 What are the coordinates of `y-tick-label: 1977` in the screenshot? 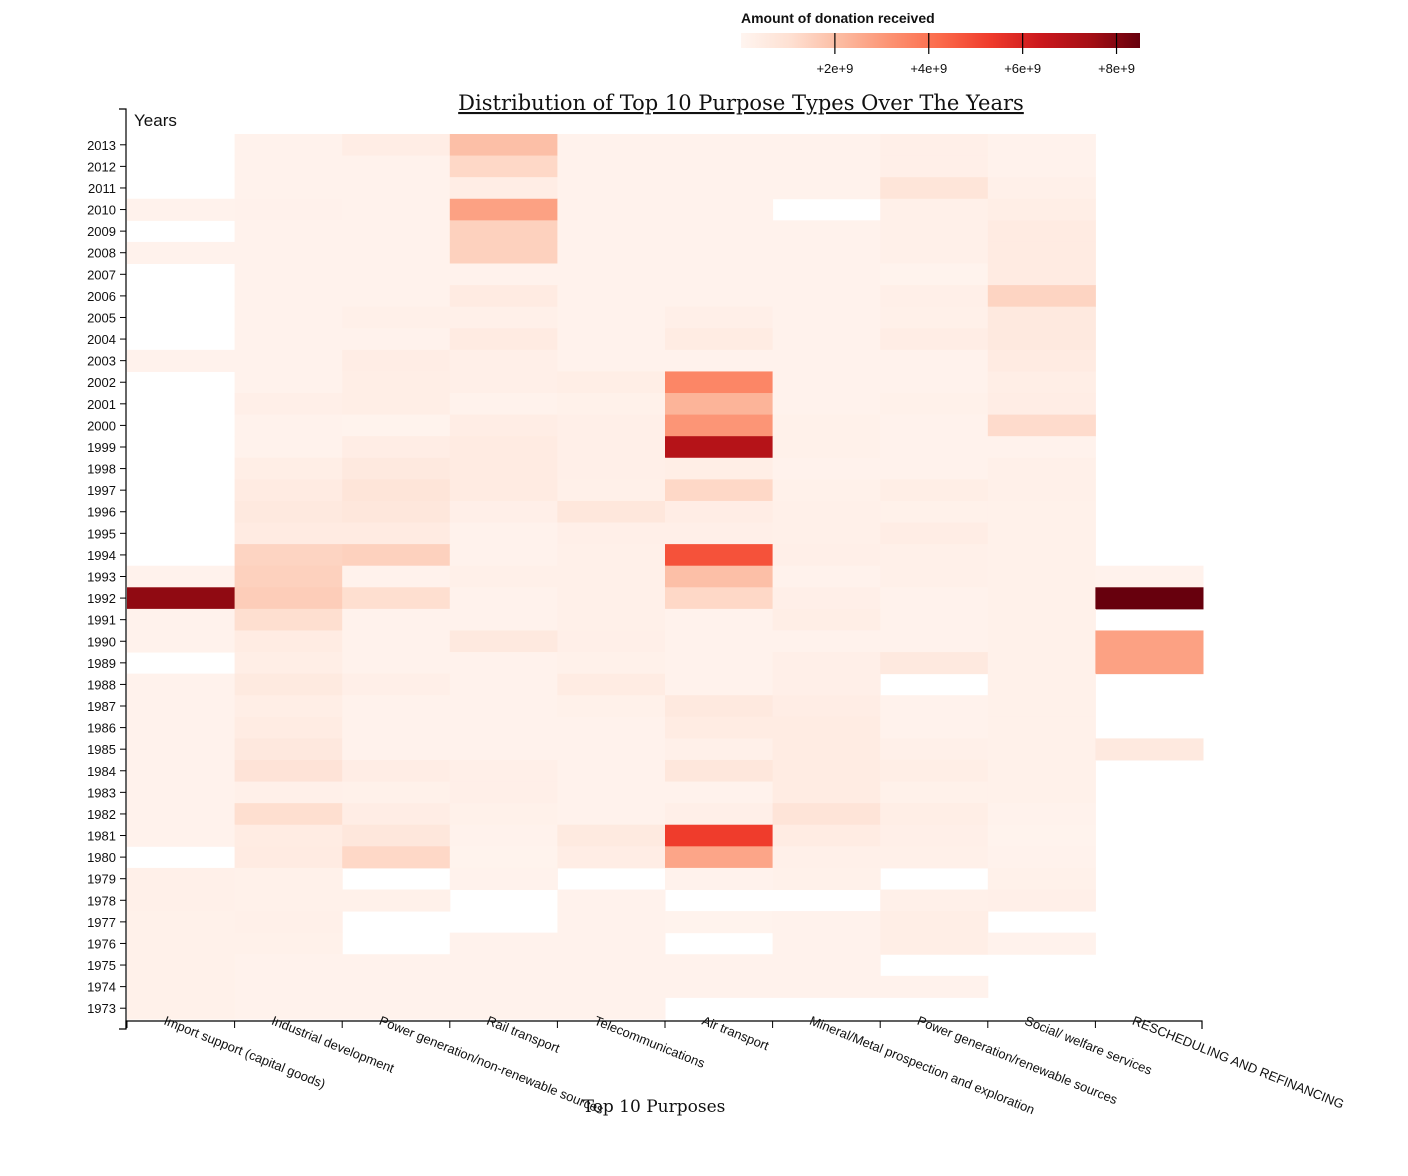 It's located at (101, 922).